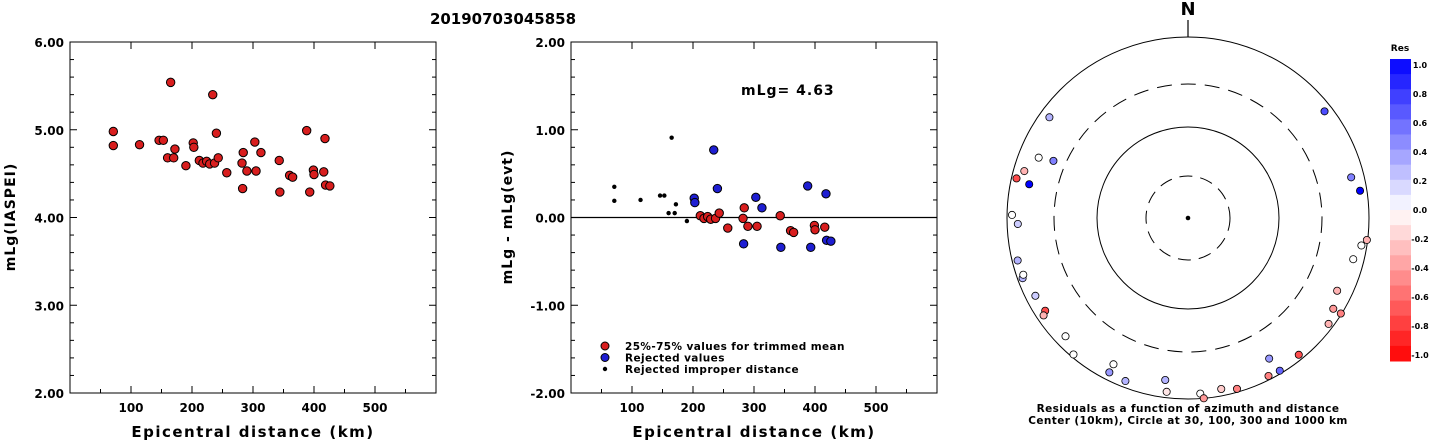 The height and width of the screenshot is (445, 1437). Describe the element at coordinates (814, 408) in the screenshot. I see `x-tick-label: 400` at that location.